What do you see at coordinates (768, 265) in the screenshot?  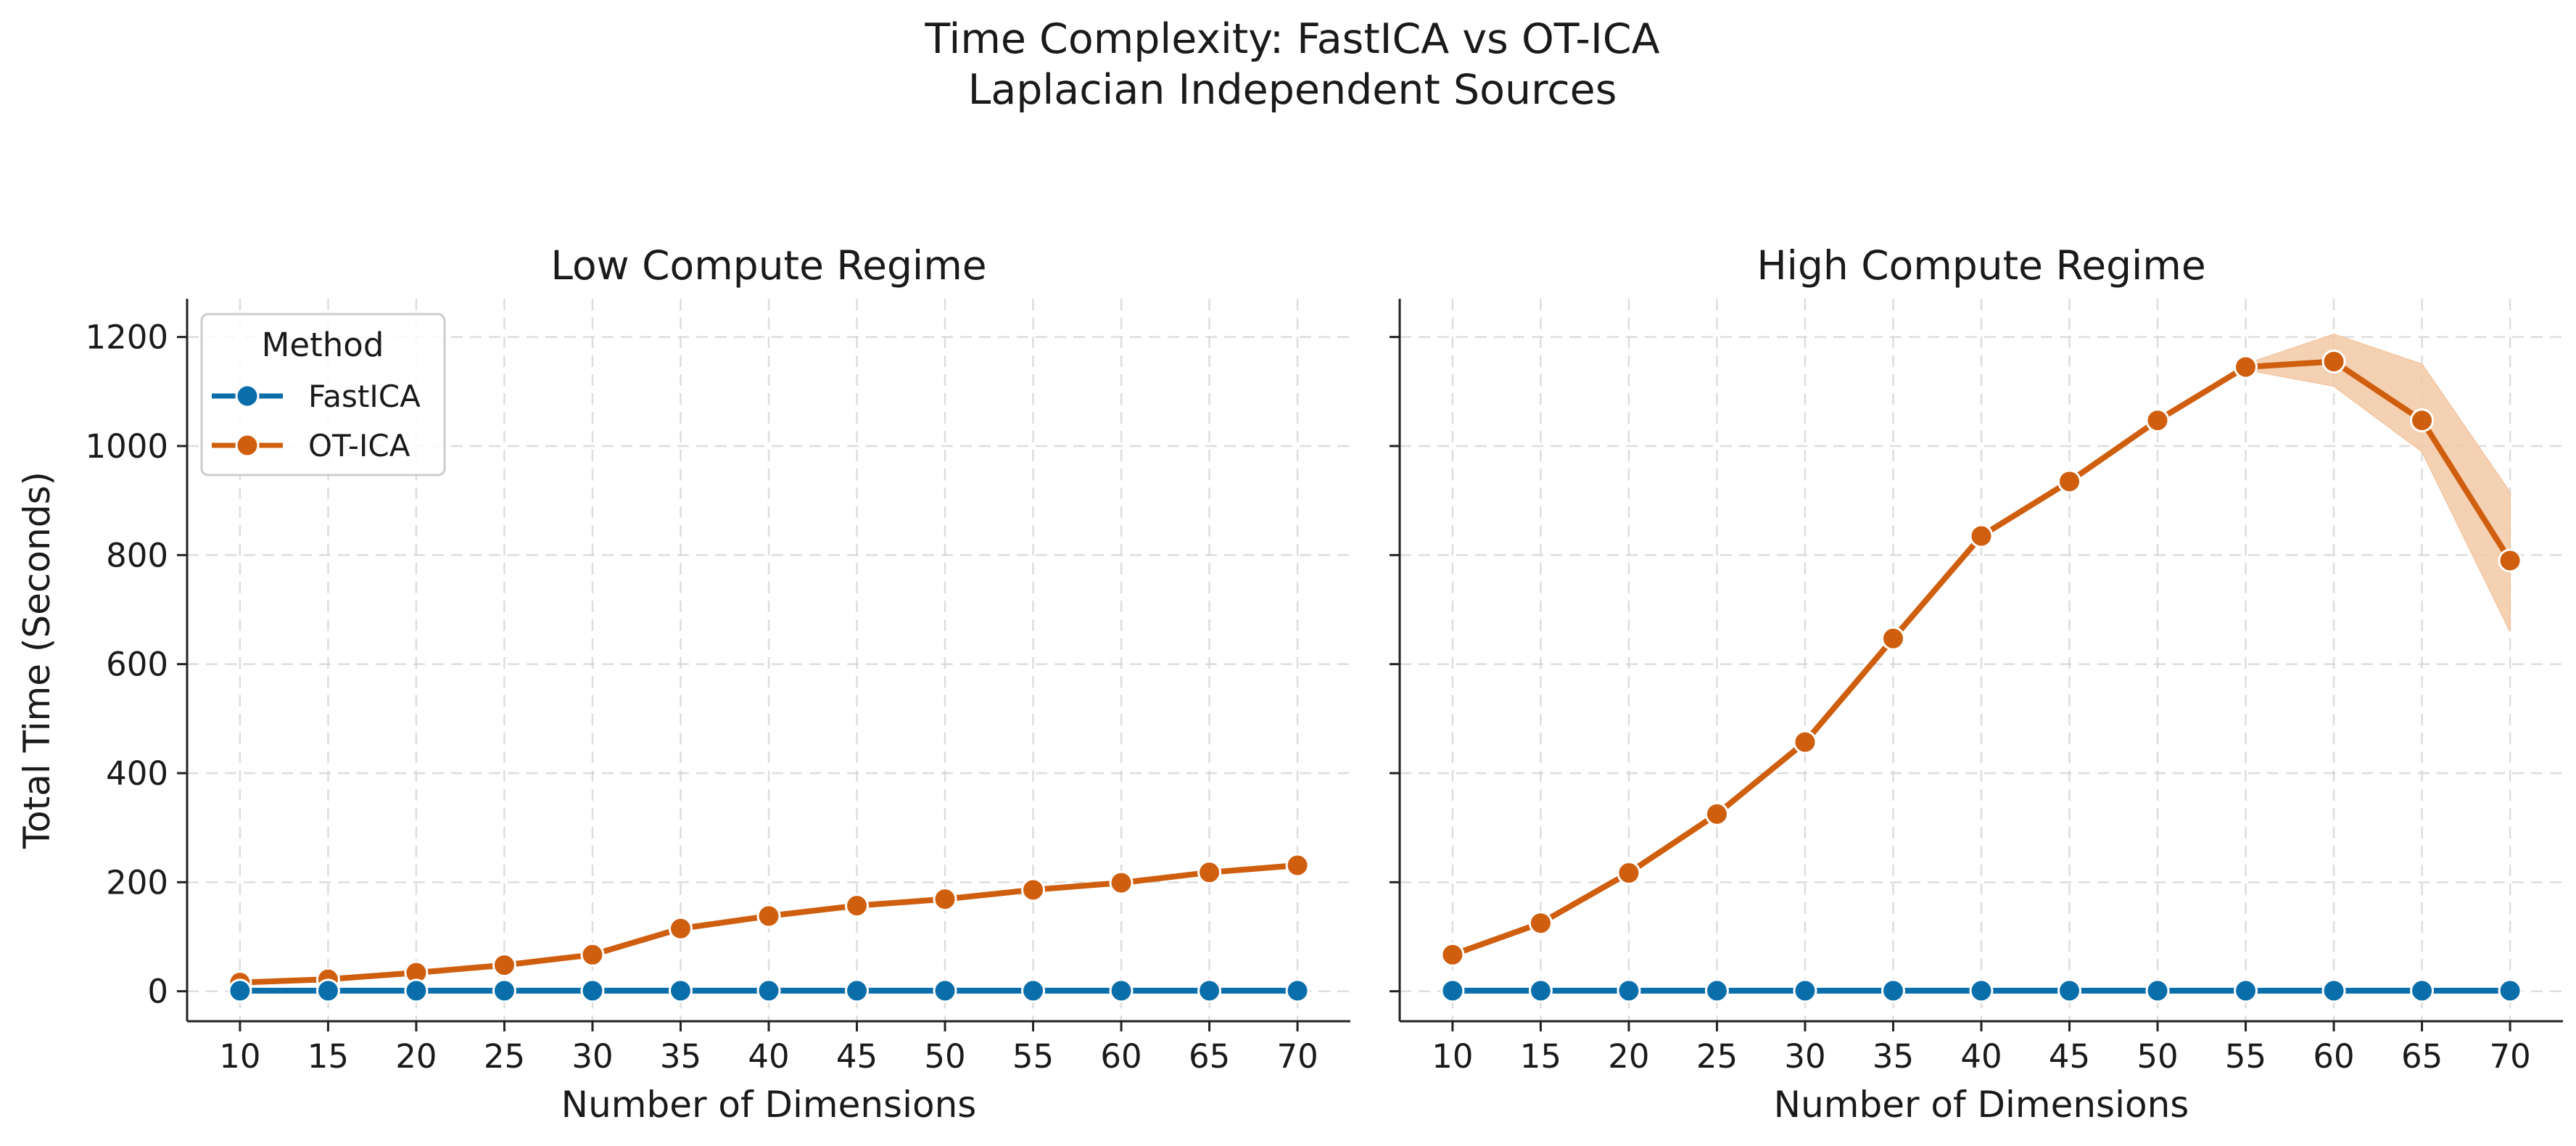 I see `panel-title: Low Compute Regime` at bounding box center [768, 265].